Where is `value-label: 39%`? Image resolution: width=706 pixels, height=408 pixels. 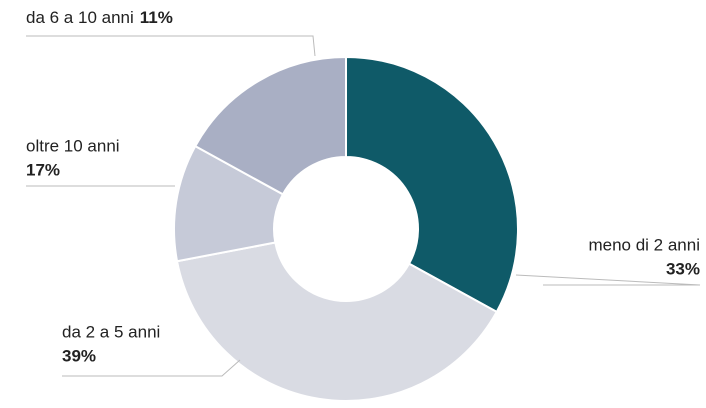 value-label: 39% is located at coordinates (79, 355).